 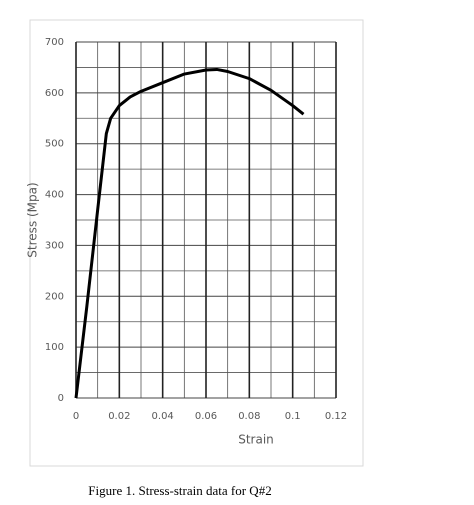 I want to click on y-tick-label: 600, so click(x=54, y=93).